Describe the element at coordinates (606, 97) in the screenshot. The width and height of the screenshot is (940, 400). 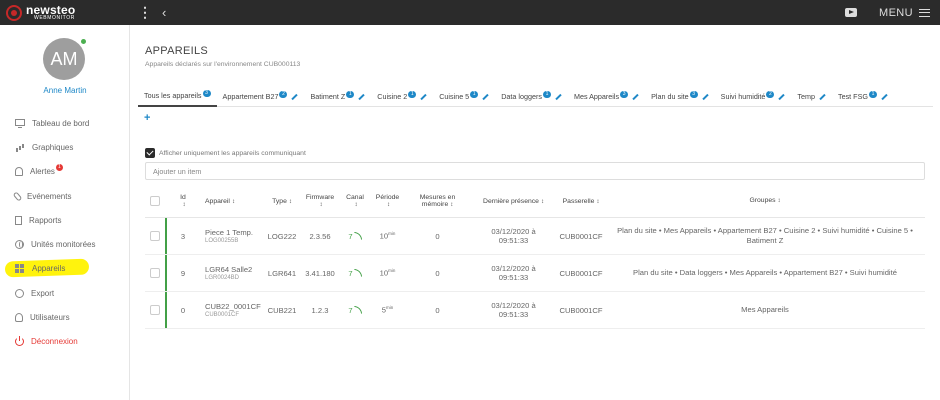
I see `tab-mes-appareils: Mes Appareils 3` at that location.